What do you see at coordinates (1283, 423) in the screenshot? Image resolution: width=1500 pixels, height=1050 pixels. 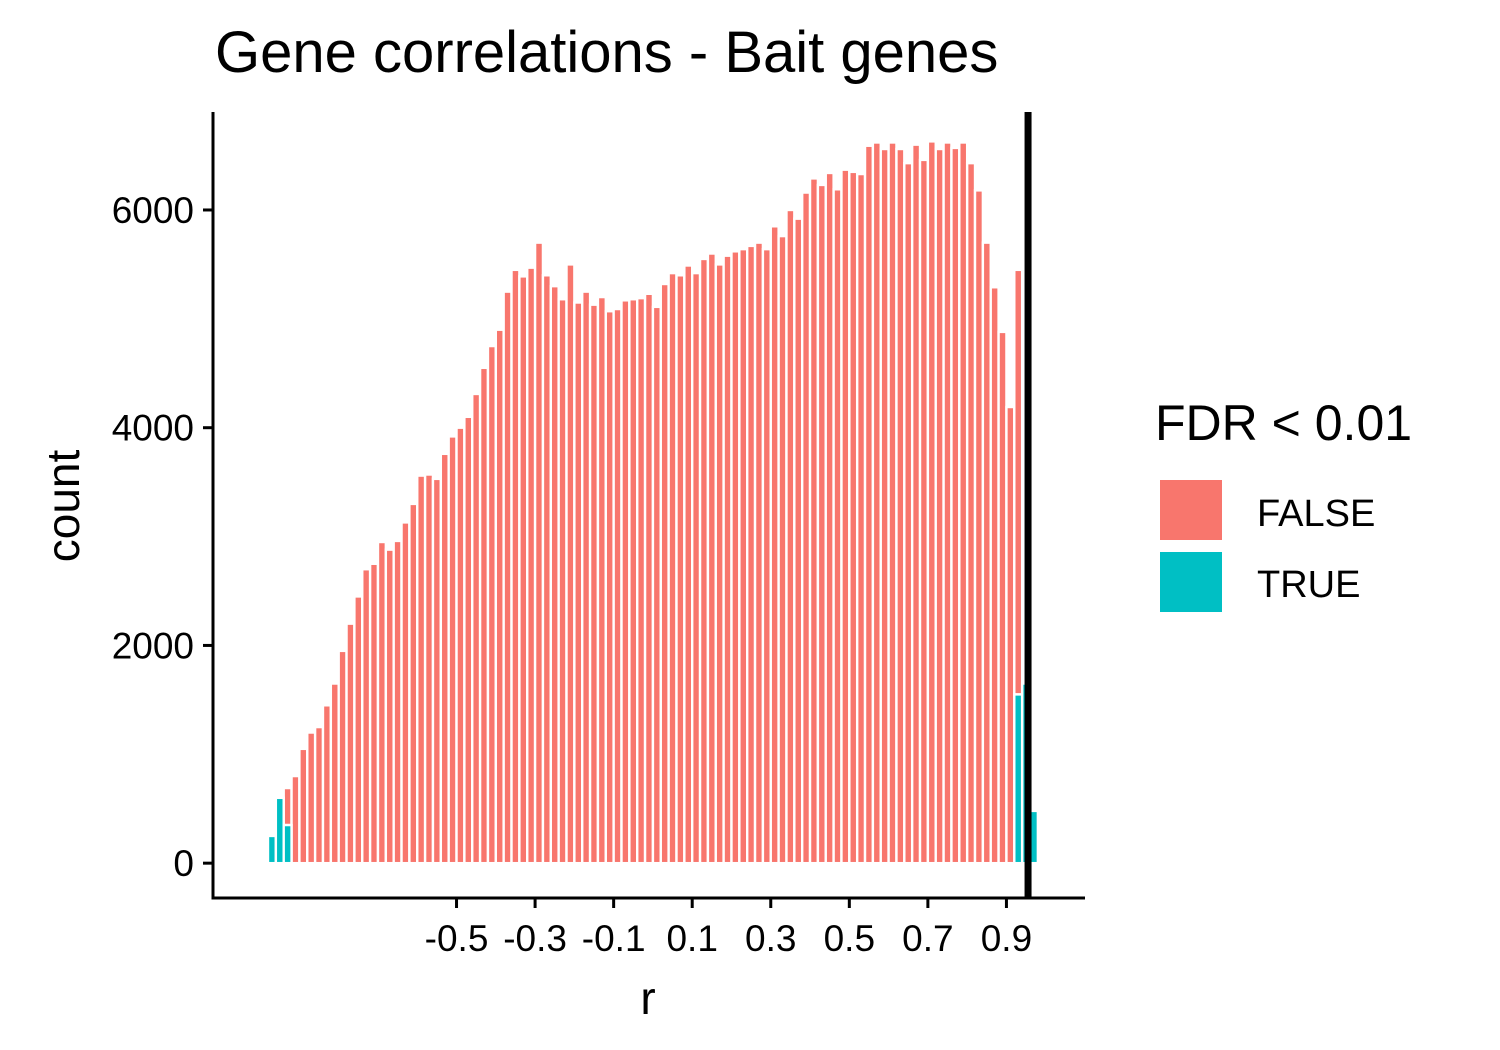 I see `legend-title: FDR < 0.01` at bounding box center [1283, 423].